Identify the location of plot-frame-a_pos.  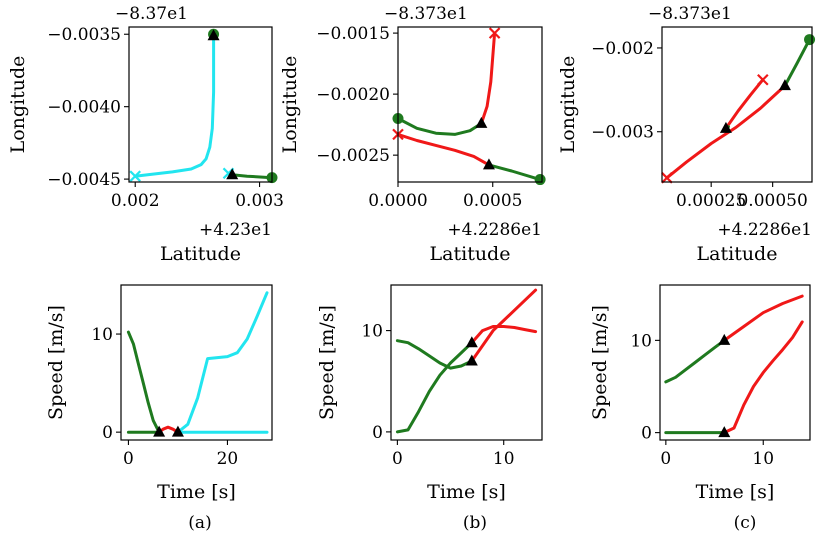
(200, 104).